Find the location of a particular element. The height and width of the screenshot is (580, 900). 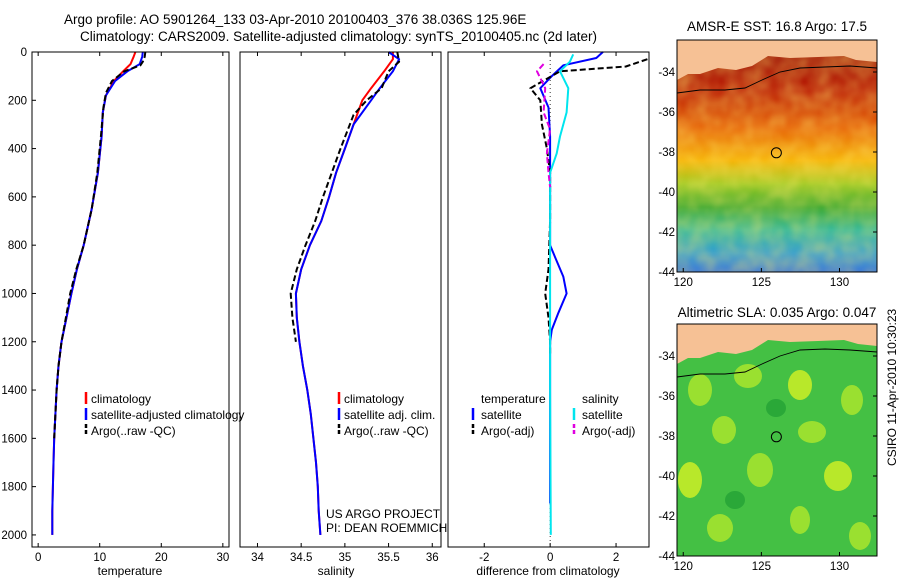

series-satellite-adjusted-climatology is located at coordinates (97, 293).